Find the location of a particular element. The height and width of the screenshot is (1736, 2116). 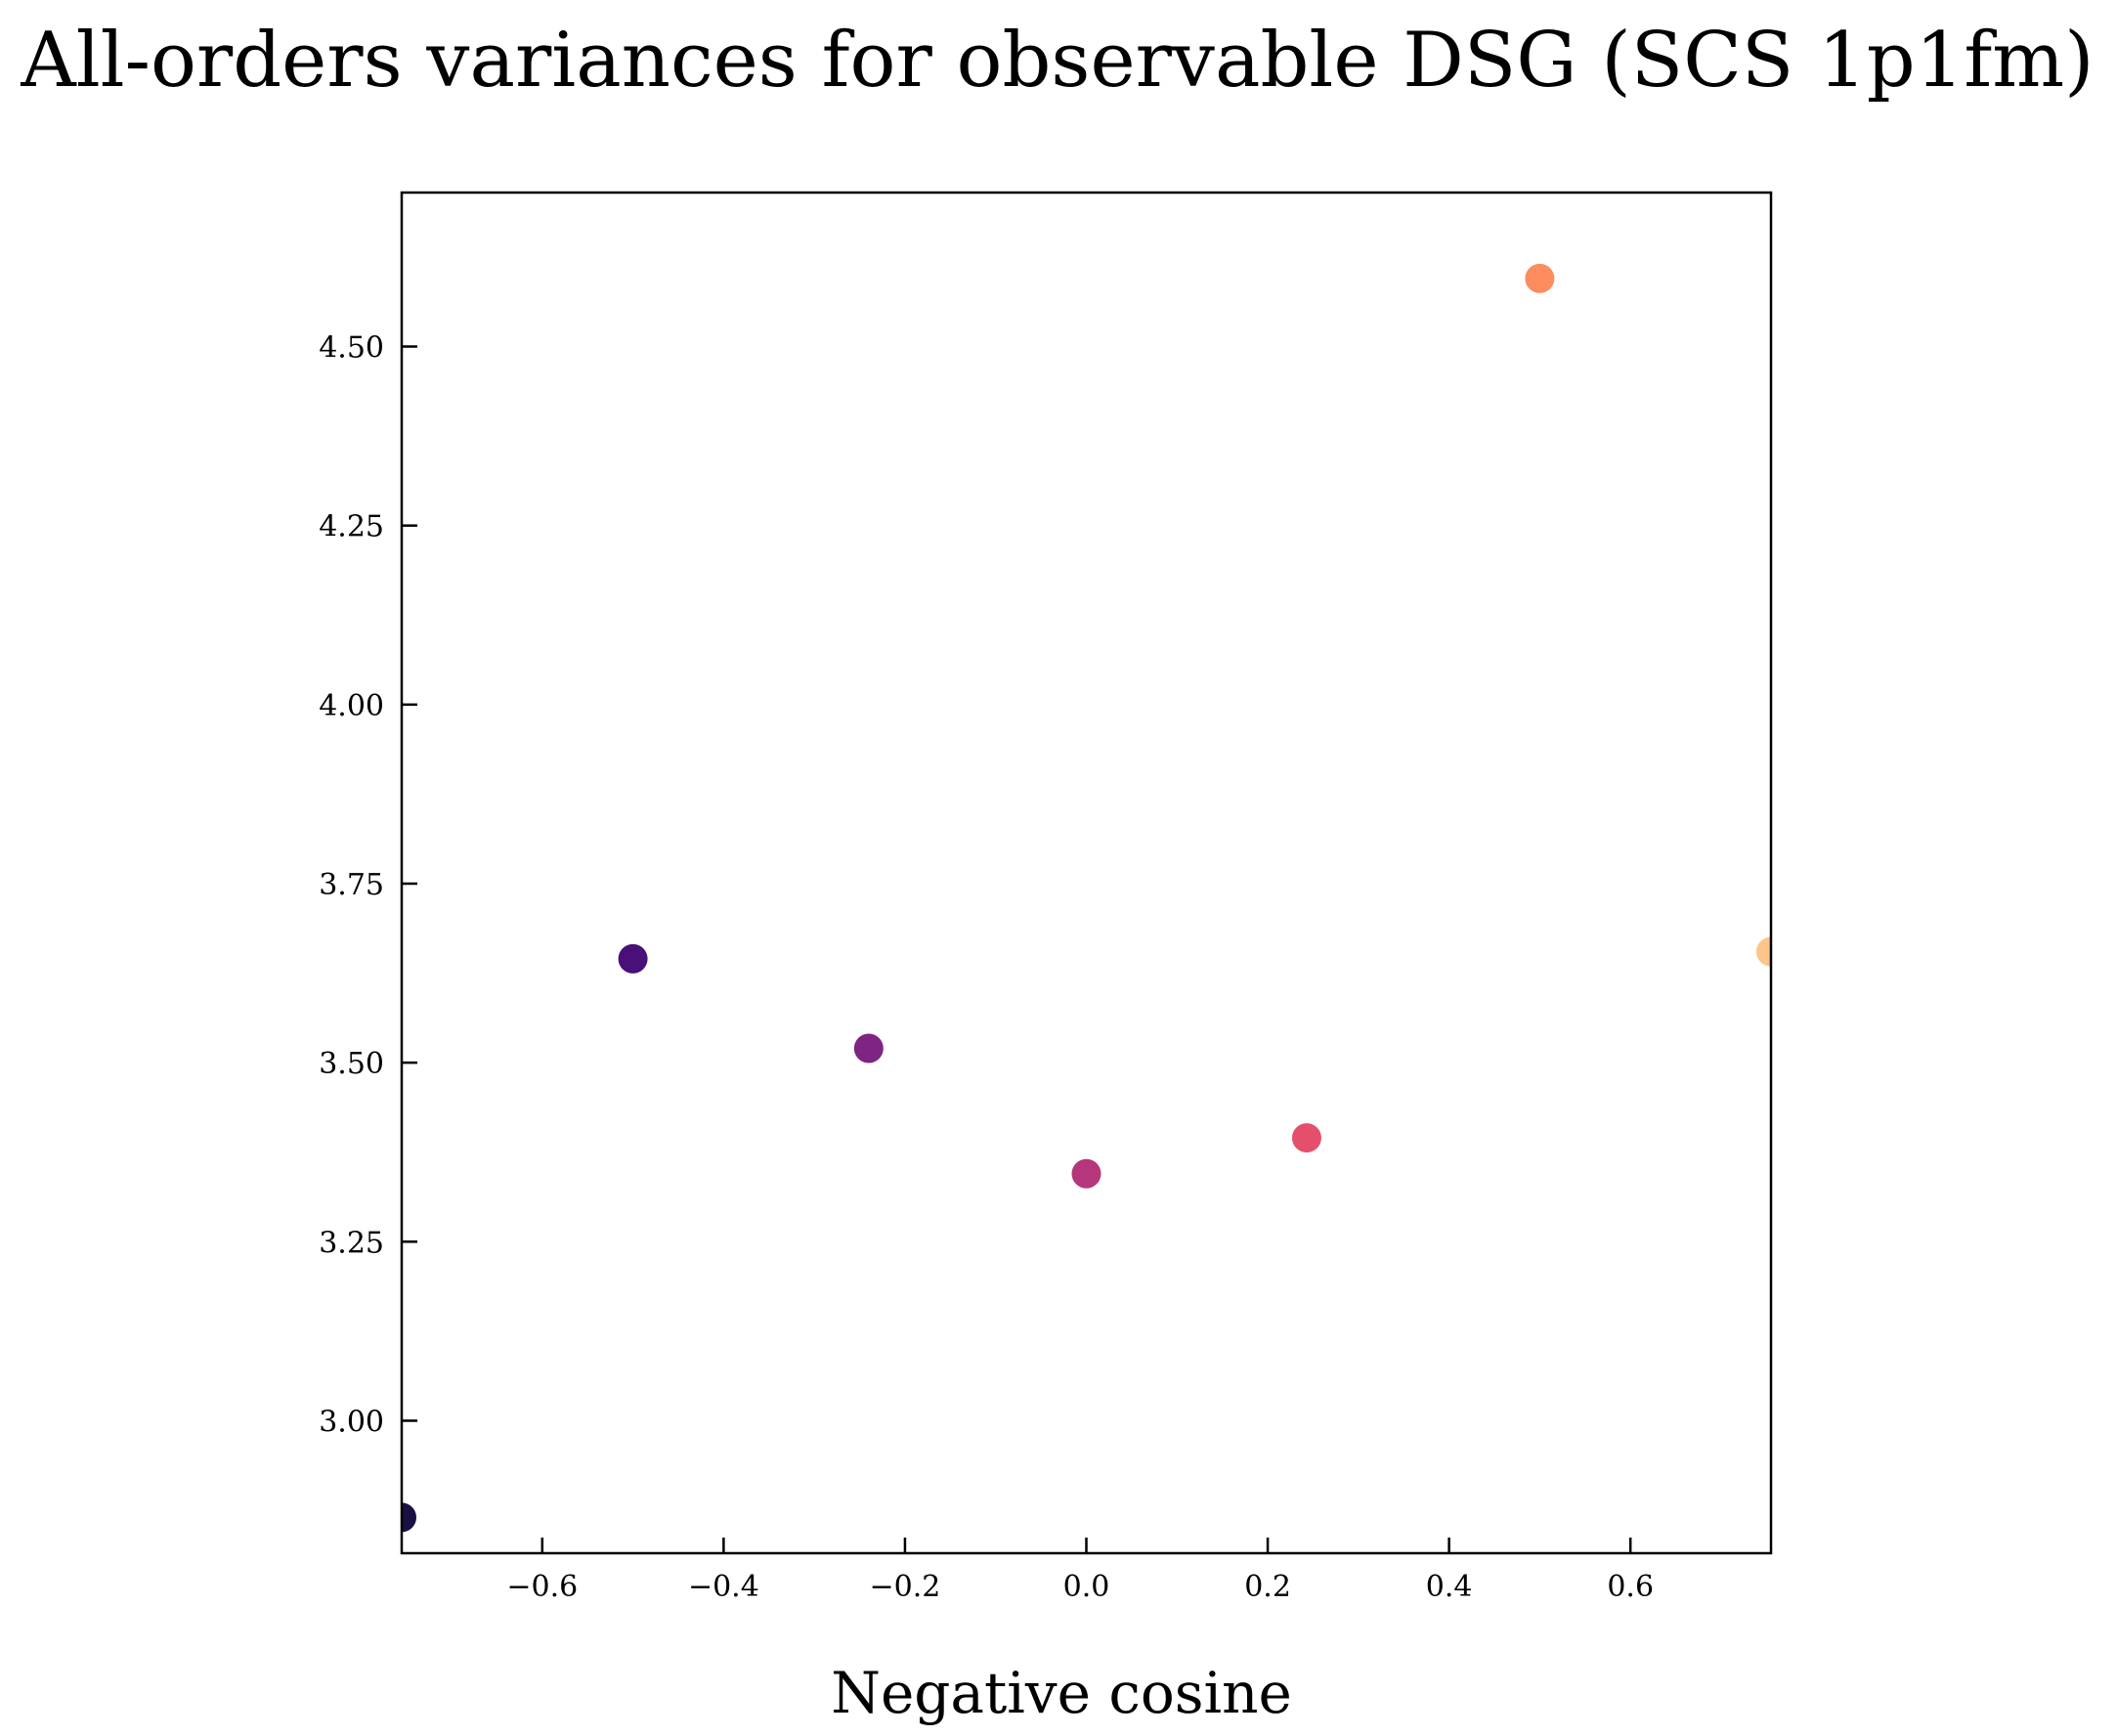

y-tick-label: 3.25 is located at coordinates (352, 1243).